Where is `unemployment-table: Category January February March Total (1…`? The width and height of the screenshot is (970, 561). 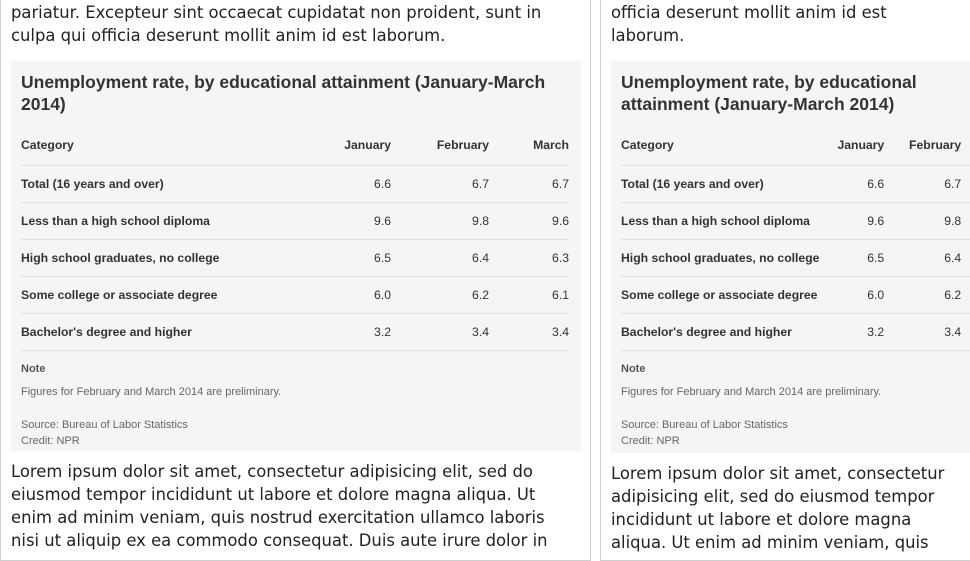 unemployment-table: Category January February March Total (1… is located at coordinates (795, 238).